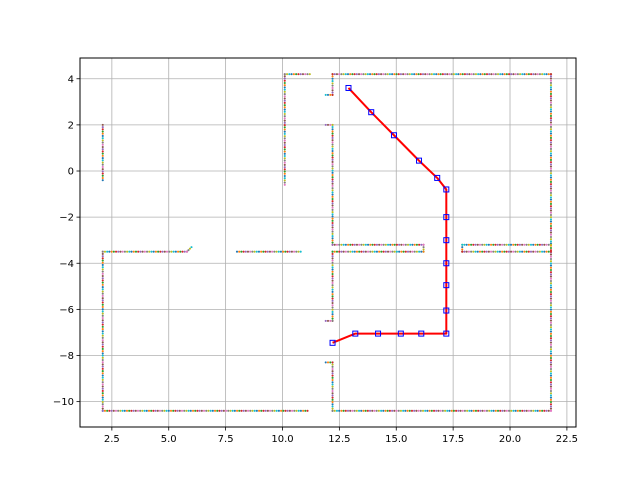 The height and width of the screenshot is (480, 640). Describe the element at coordinates (66, 310) in the screenshot. I see `y-tick-label: −6` at that location.